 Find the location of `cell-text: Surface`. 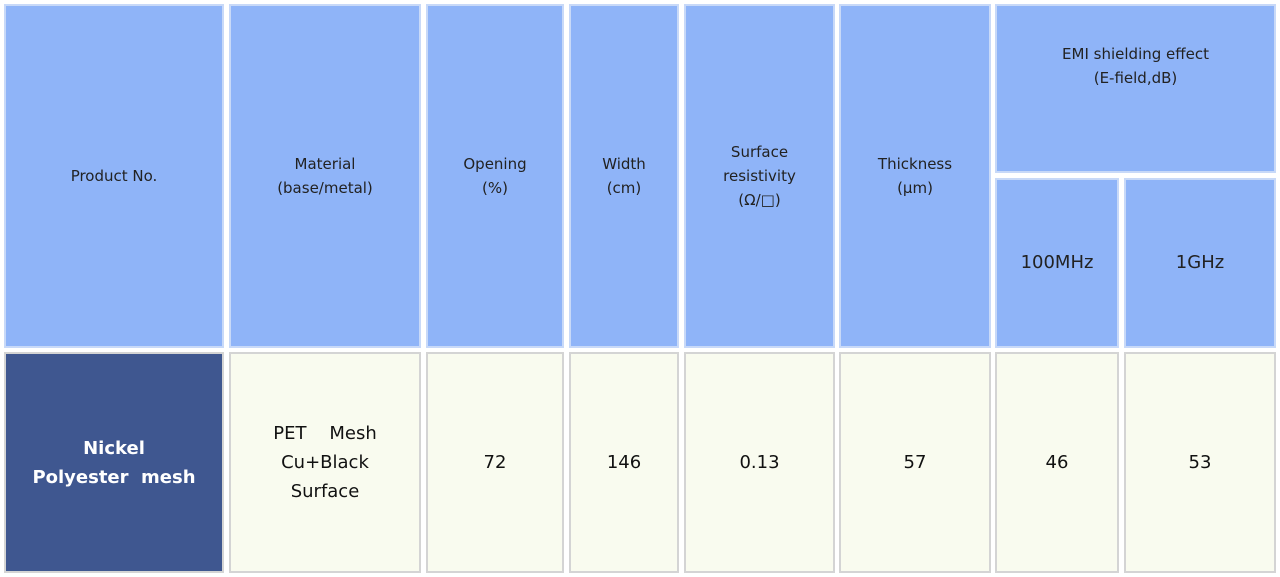

cell-text: Surface is located at coordinates (325, 491).